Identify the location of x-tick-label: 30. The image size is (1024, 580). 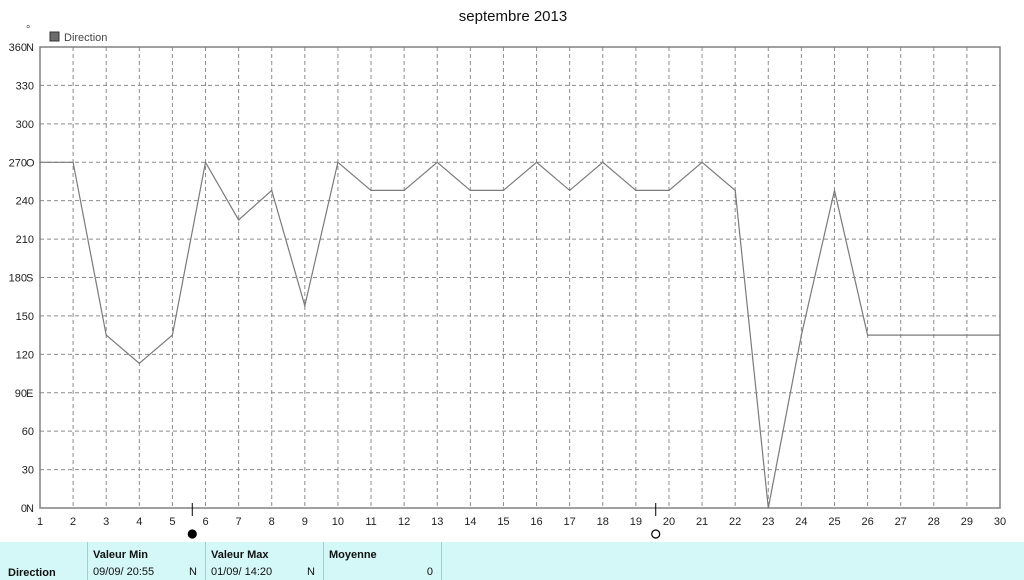
(1000, 522).